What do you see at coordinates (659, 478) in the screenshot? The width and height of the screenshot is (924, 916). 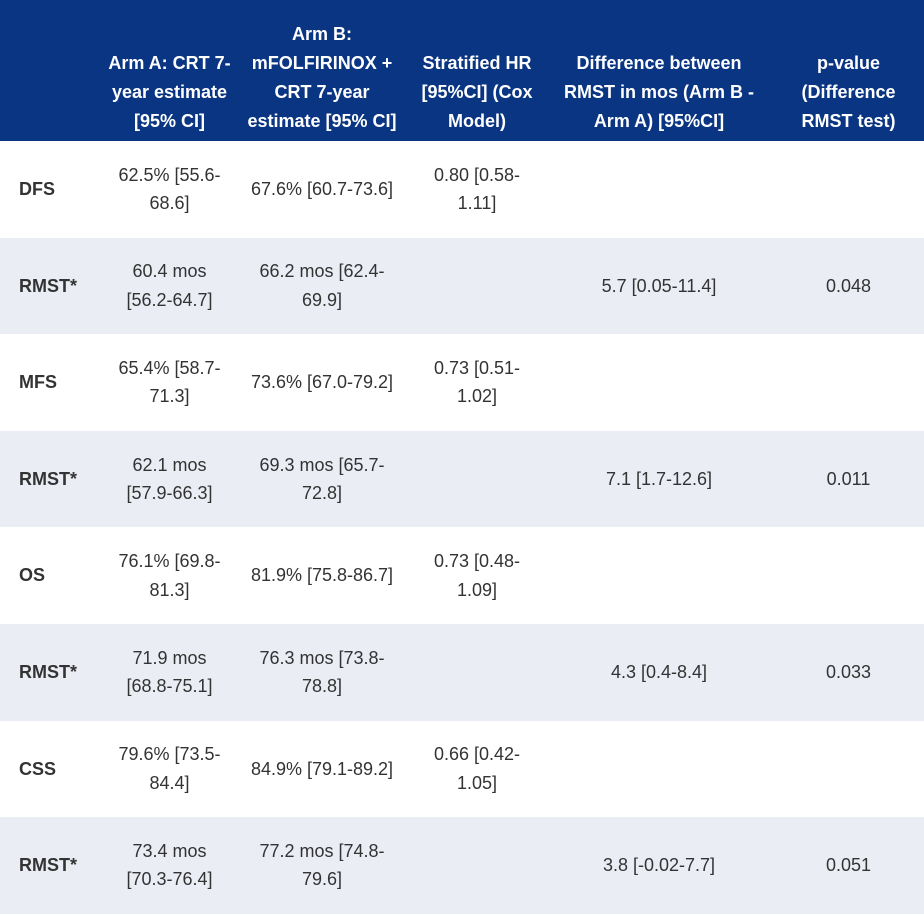 I see `cell-rmst-difference: 7.1 [1.7-12.6]` at bounding box center [659, 478].